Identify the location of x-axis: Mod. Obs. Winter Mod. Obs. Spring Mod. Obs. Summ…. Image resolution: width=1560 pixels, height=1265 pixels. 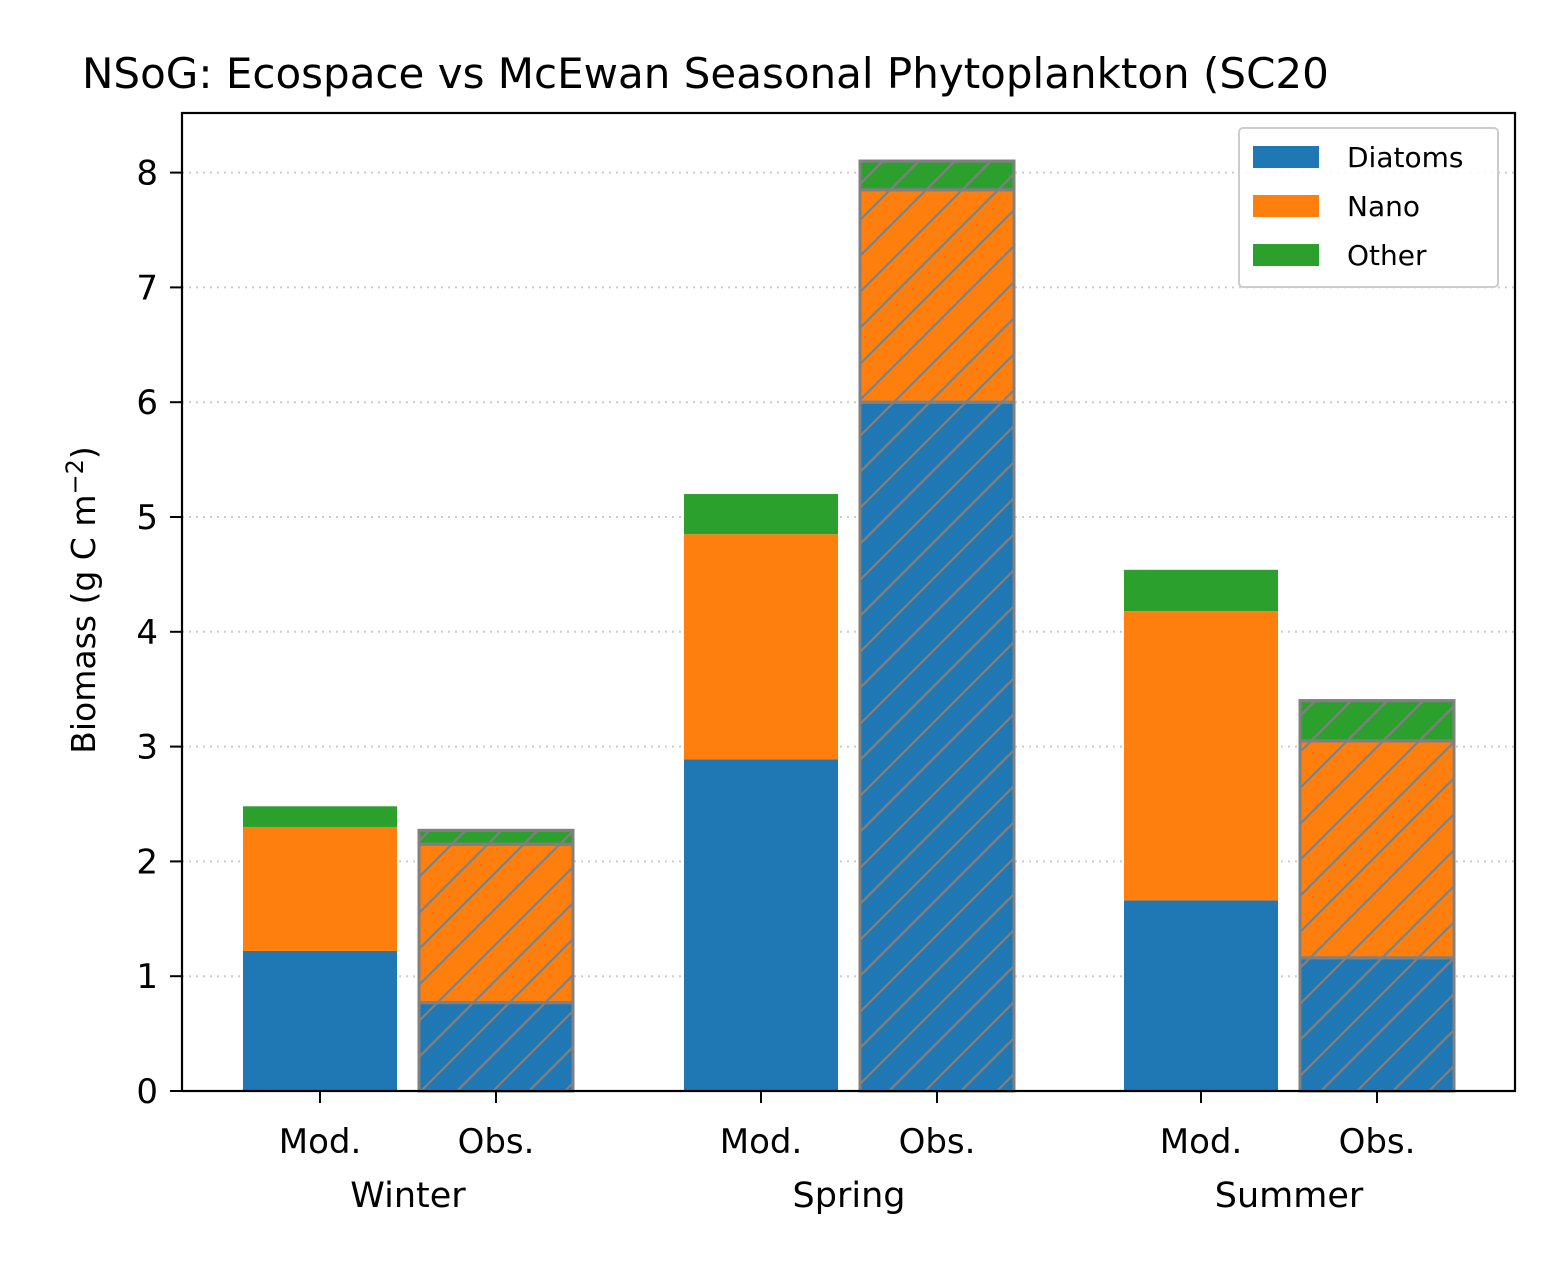
(847, 1153).